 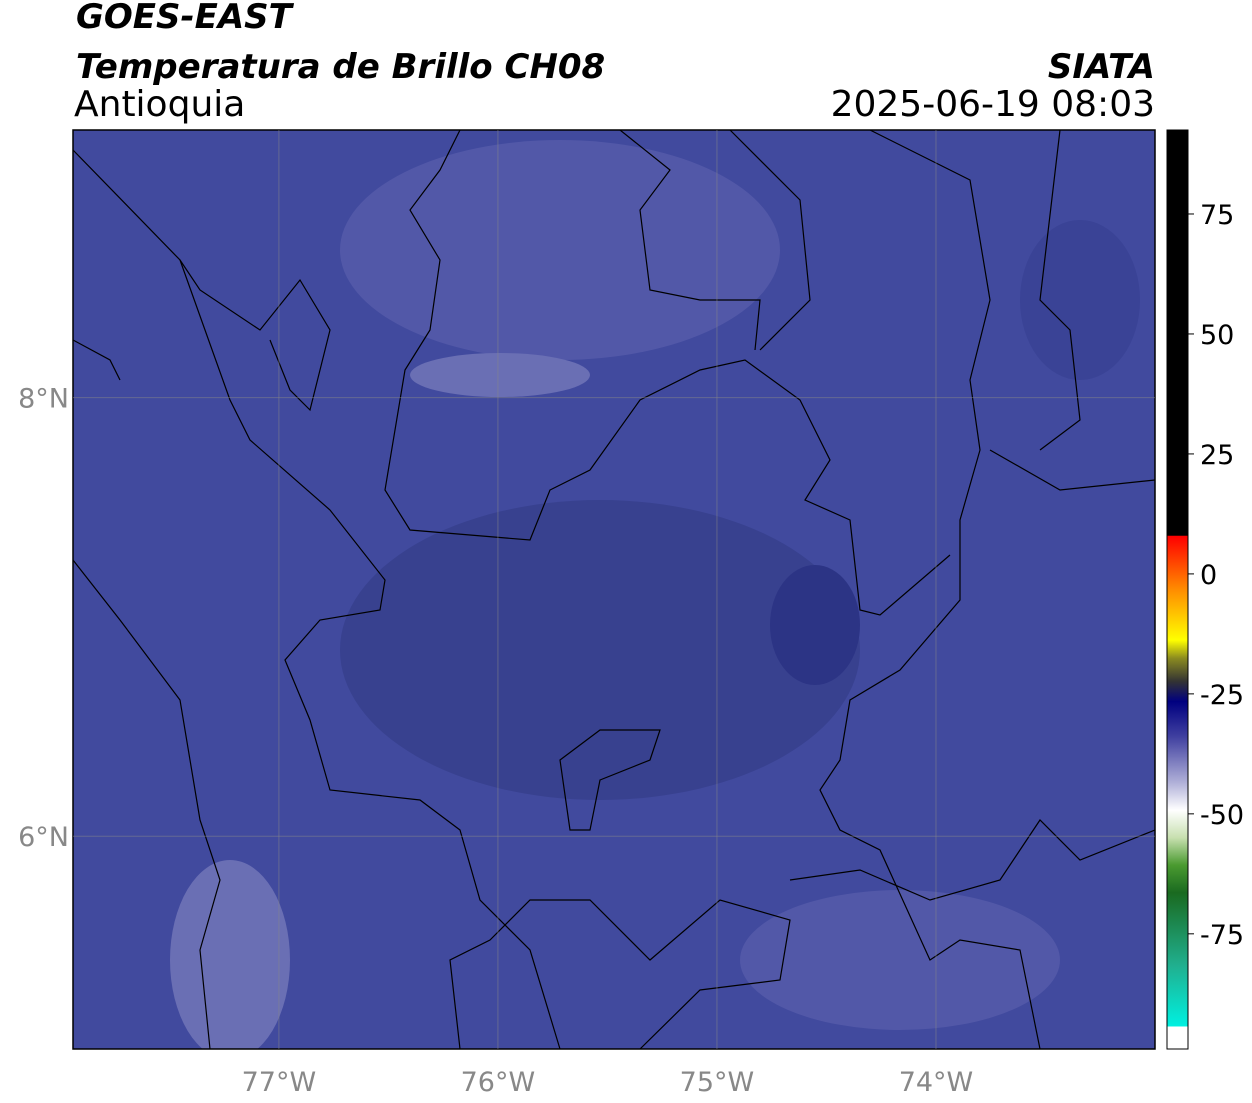 What do you see at coordinates (1177, 589) in the screenshot?
I see `colorbar` at bounding box center [1177, 589].